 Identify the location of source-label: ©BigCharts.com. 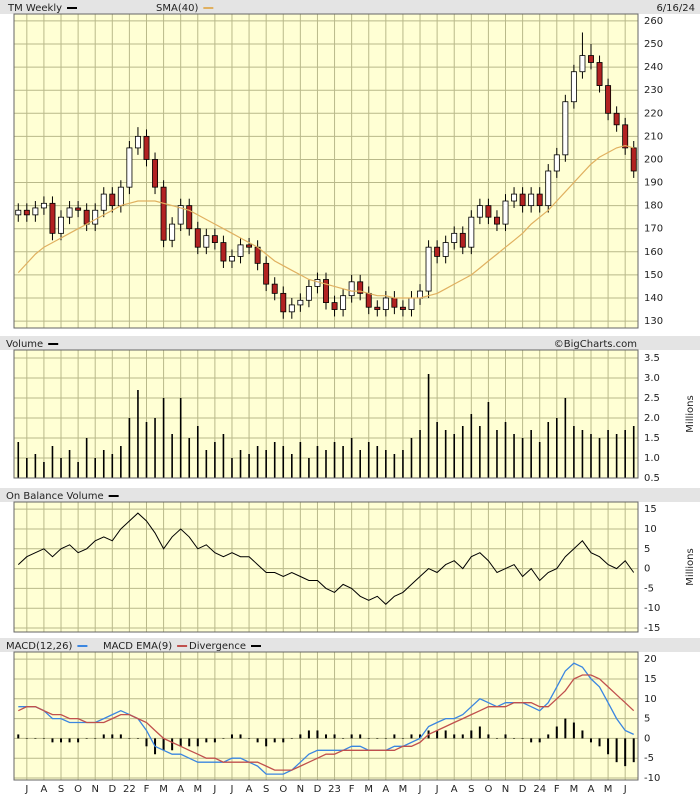
(595, 344).